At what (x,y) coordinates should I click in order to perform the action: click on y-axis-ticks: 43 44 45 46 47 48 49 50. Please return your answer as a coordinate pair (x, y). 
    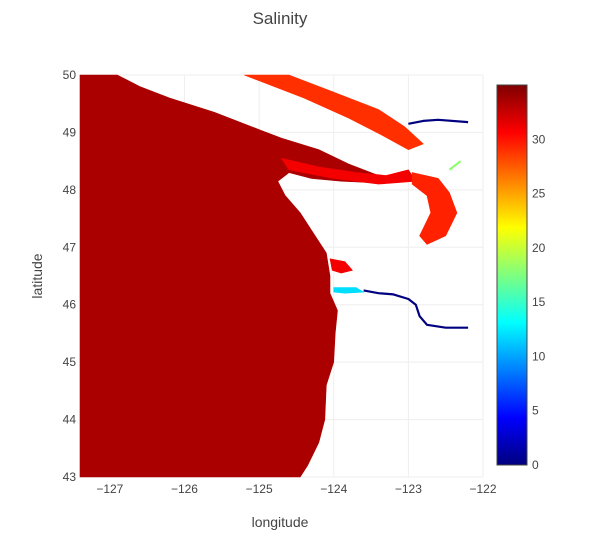
    Looking at the image, I should click on (70, 276).